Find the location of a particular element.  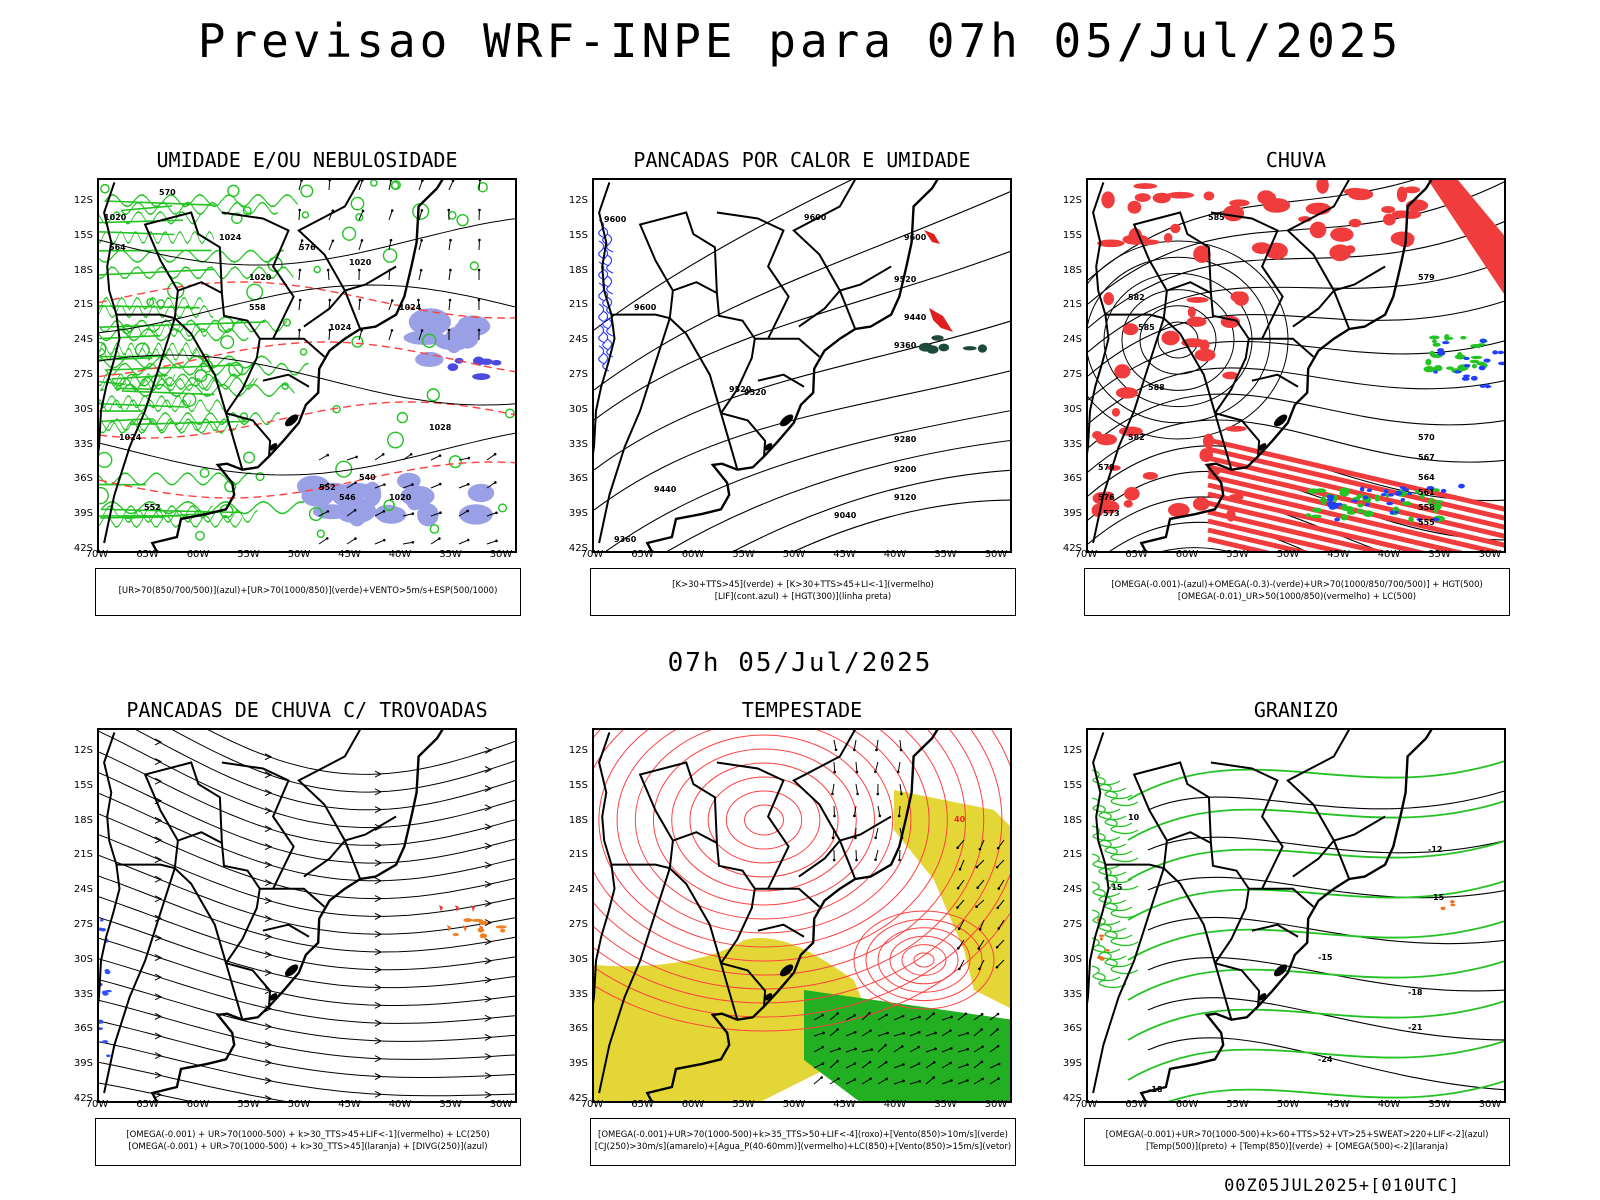

humidity-blue-area is located at coordinates (429, 359).